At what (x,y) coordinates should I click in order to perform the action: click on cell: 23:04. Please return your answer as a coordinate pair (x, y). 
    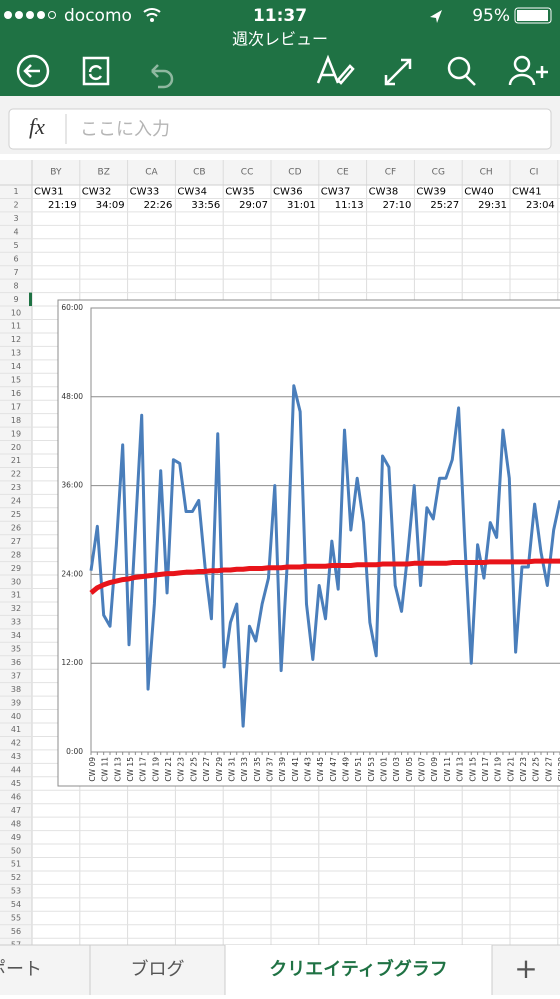
    Looking at the image, I should click on (540, 205).